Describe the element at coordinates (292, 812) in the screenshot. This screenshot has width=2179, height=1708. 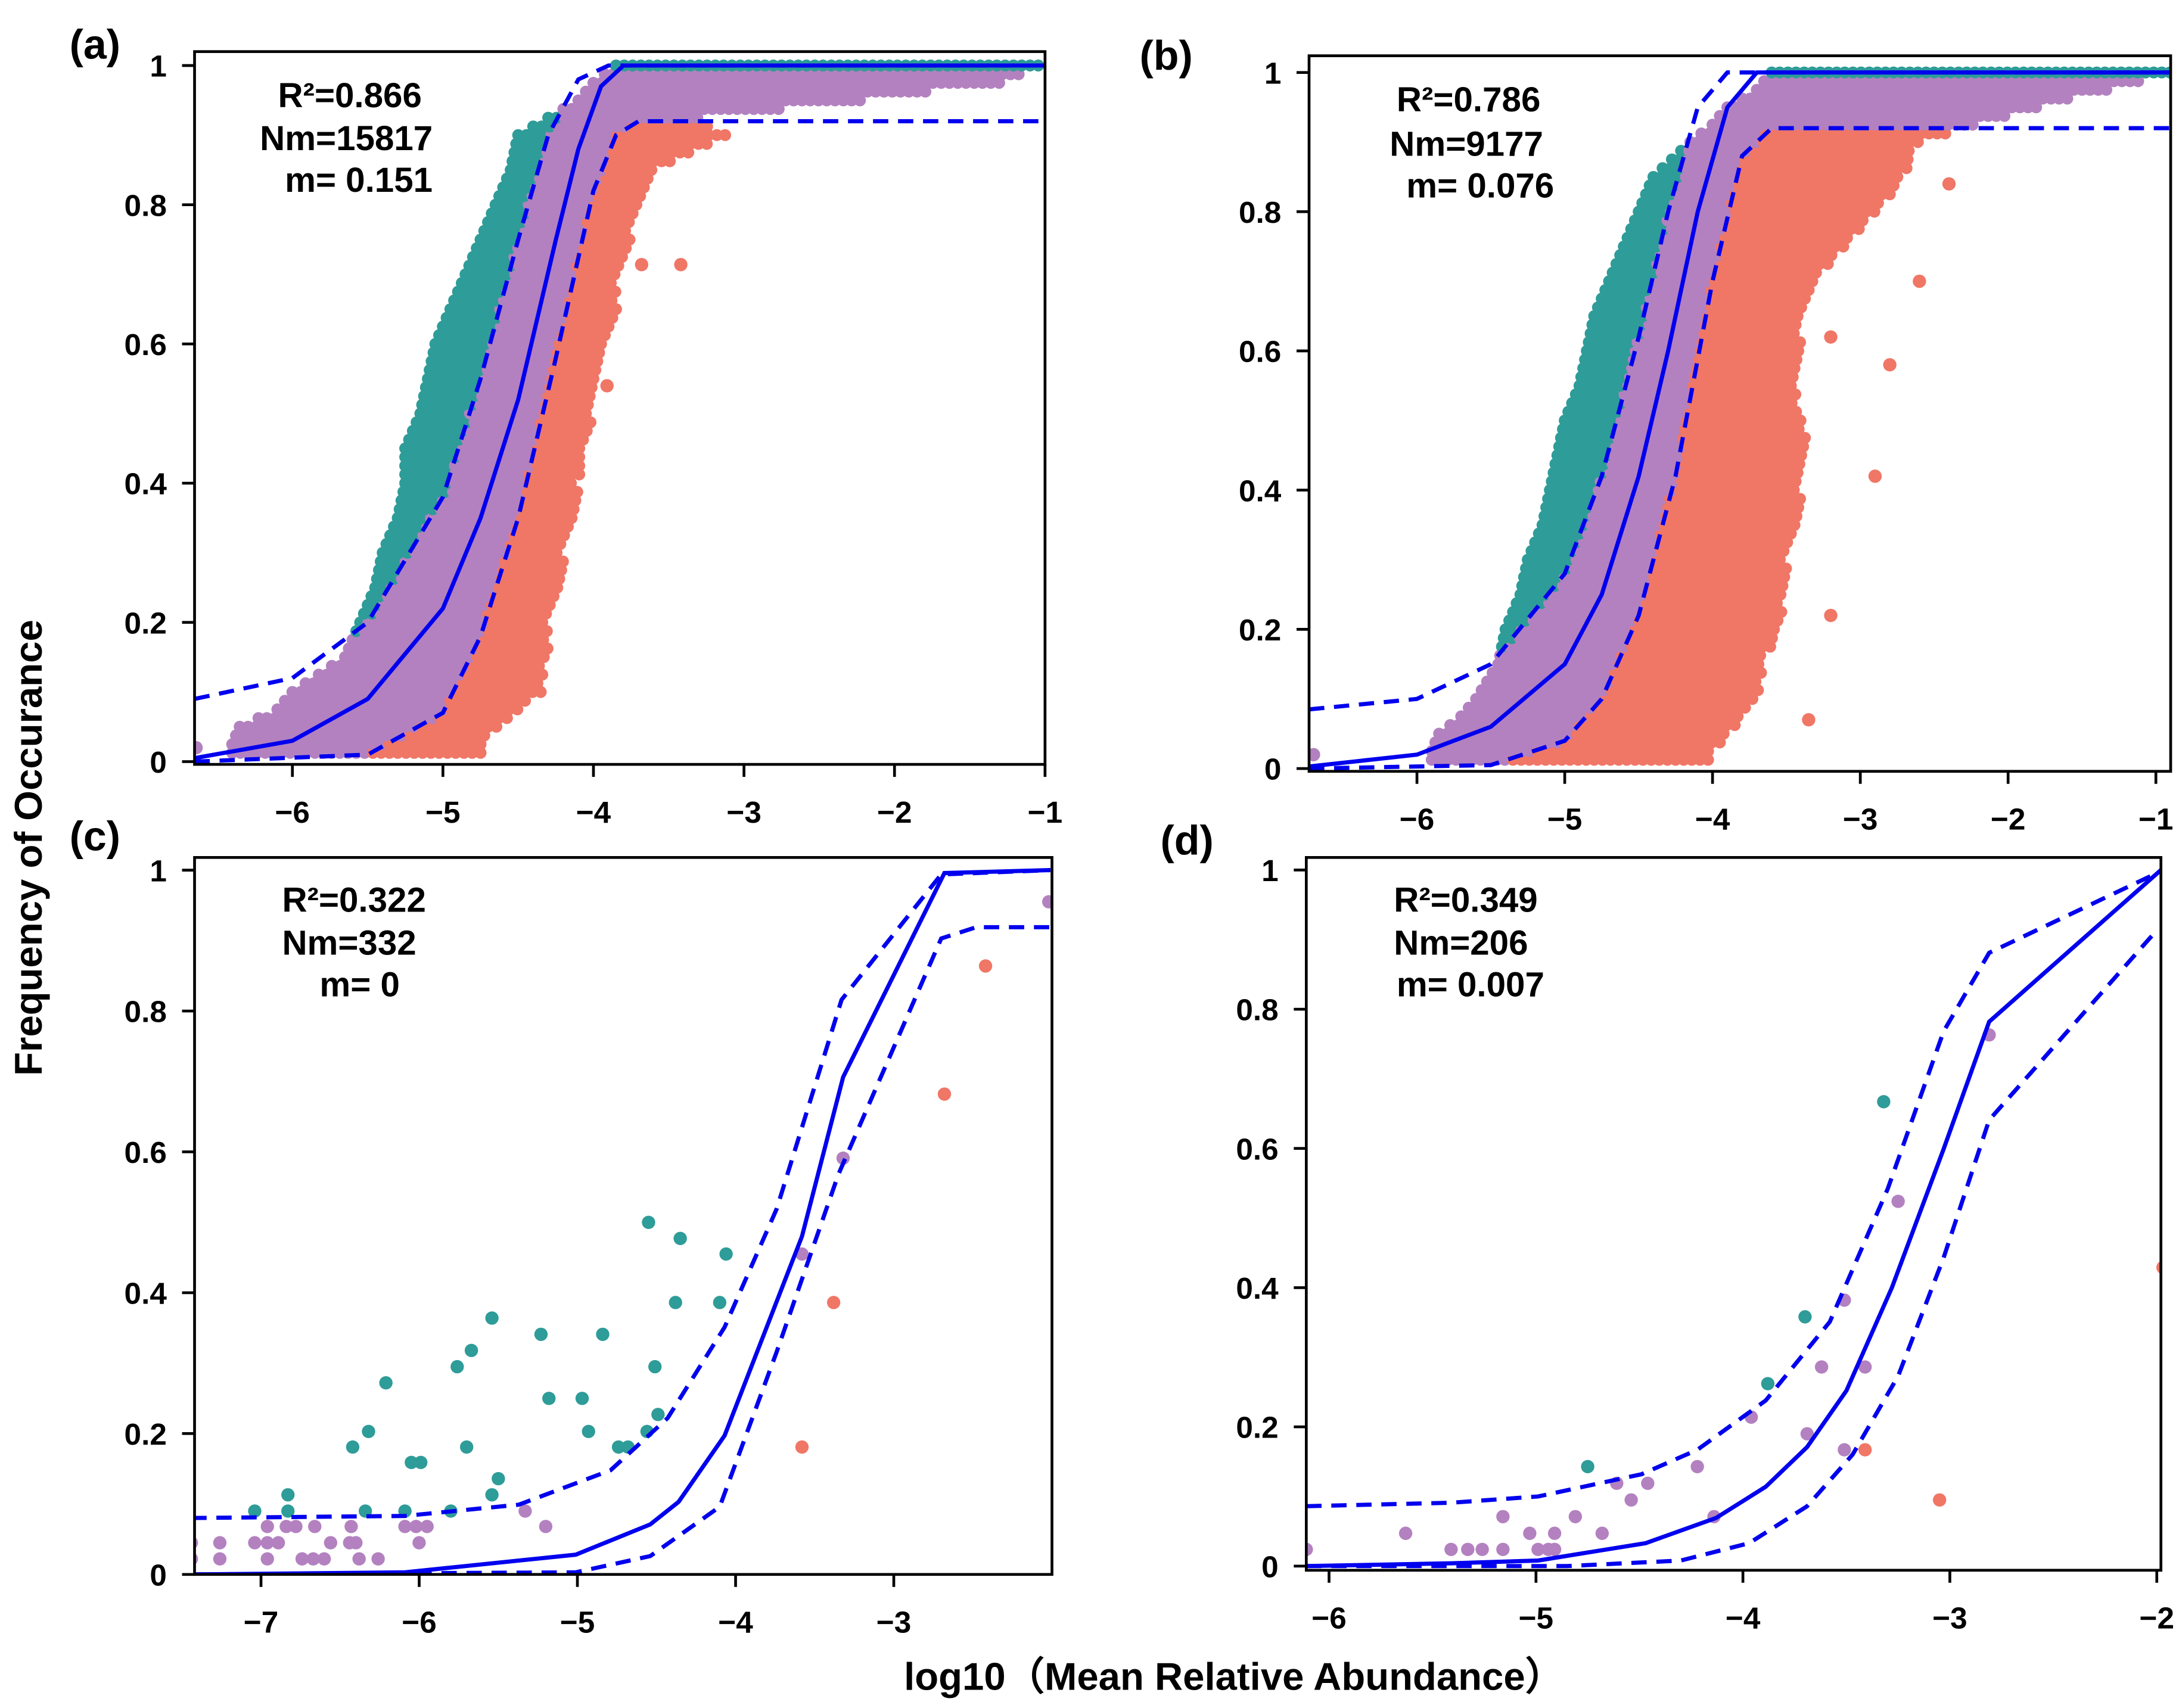
I see `x-tick-label: −6` at that location.